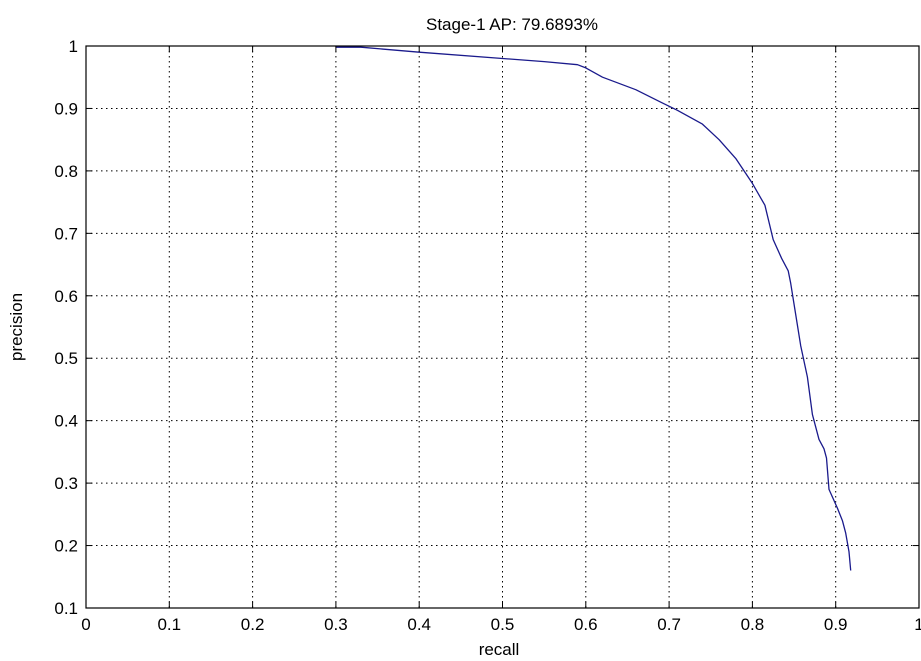  What do you see at coordinates (419, 624) in the screenshot?
I see `x-tick-label: 0.4` at bounding box center [419, 624].